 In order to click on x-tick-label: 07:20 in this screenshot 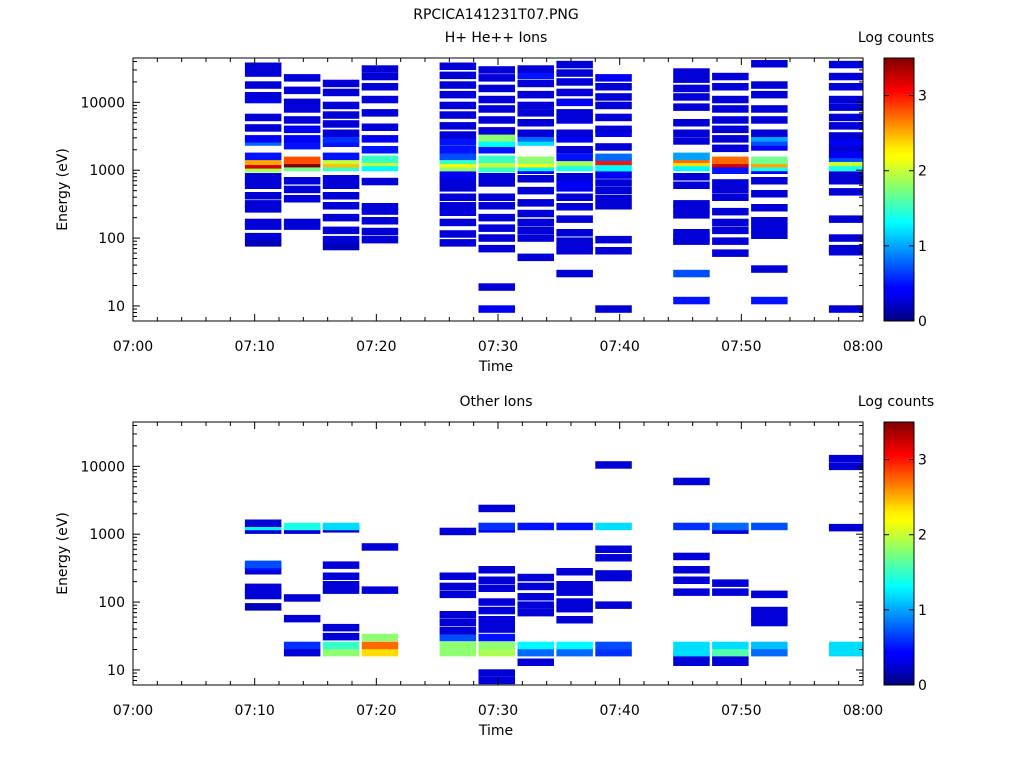, I will do `click(376, 711)`.